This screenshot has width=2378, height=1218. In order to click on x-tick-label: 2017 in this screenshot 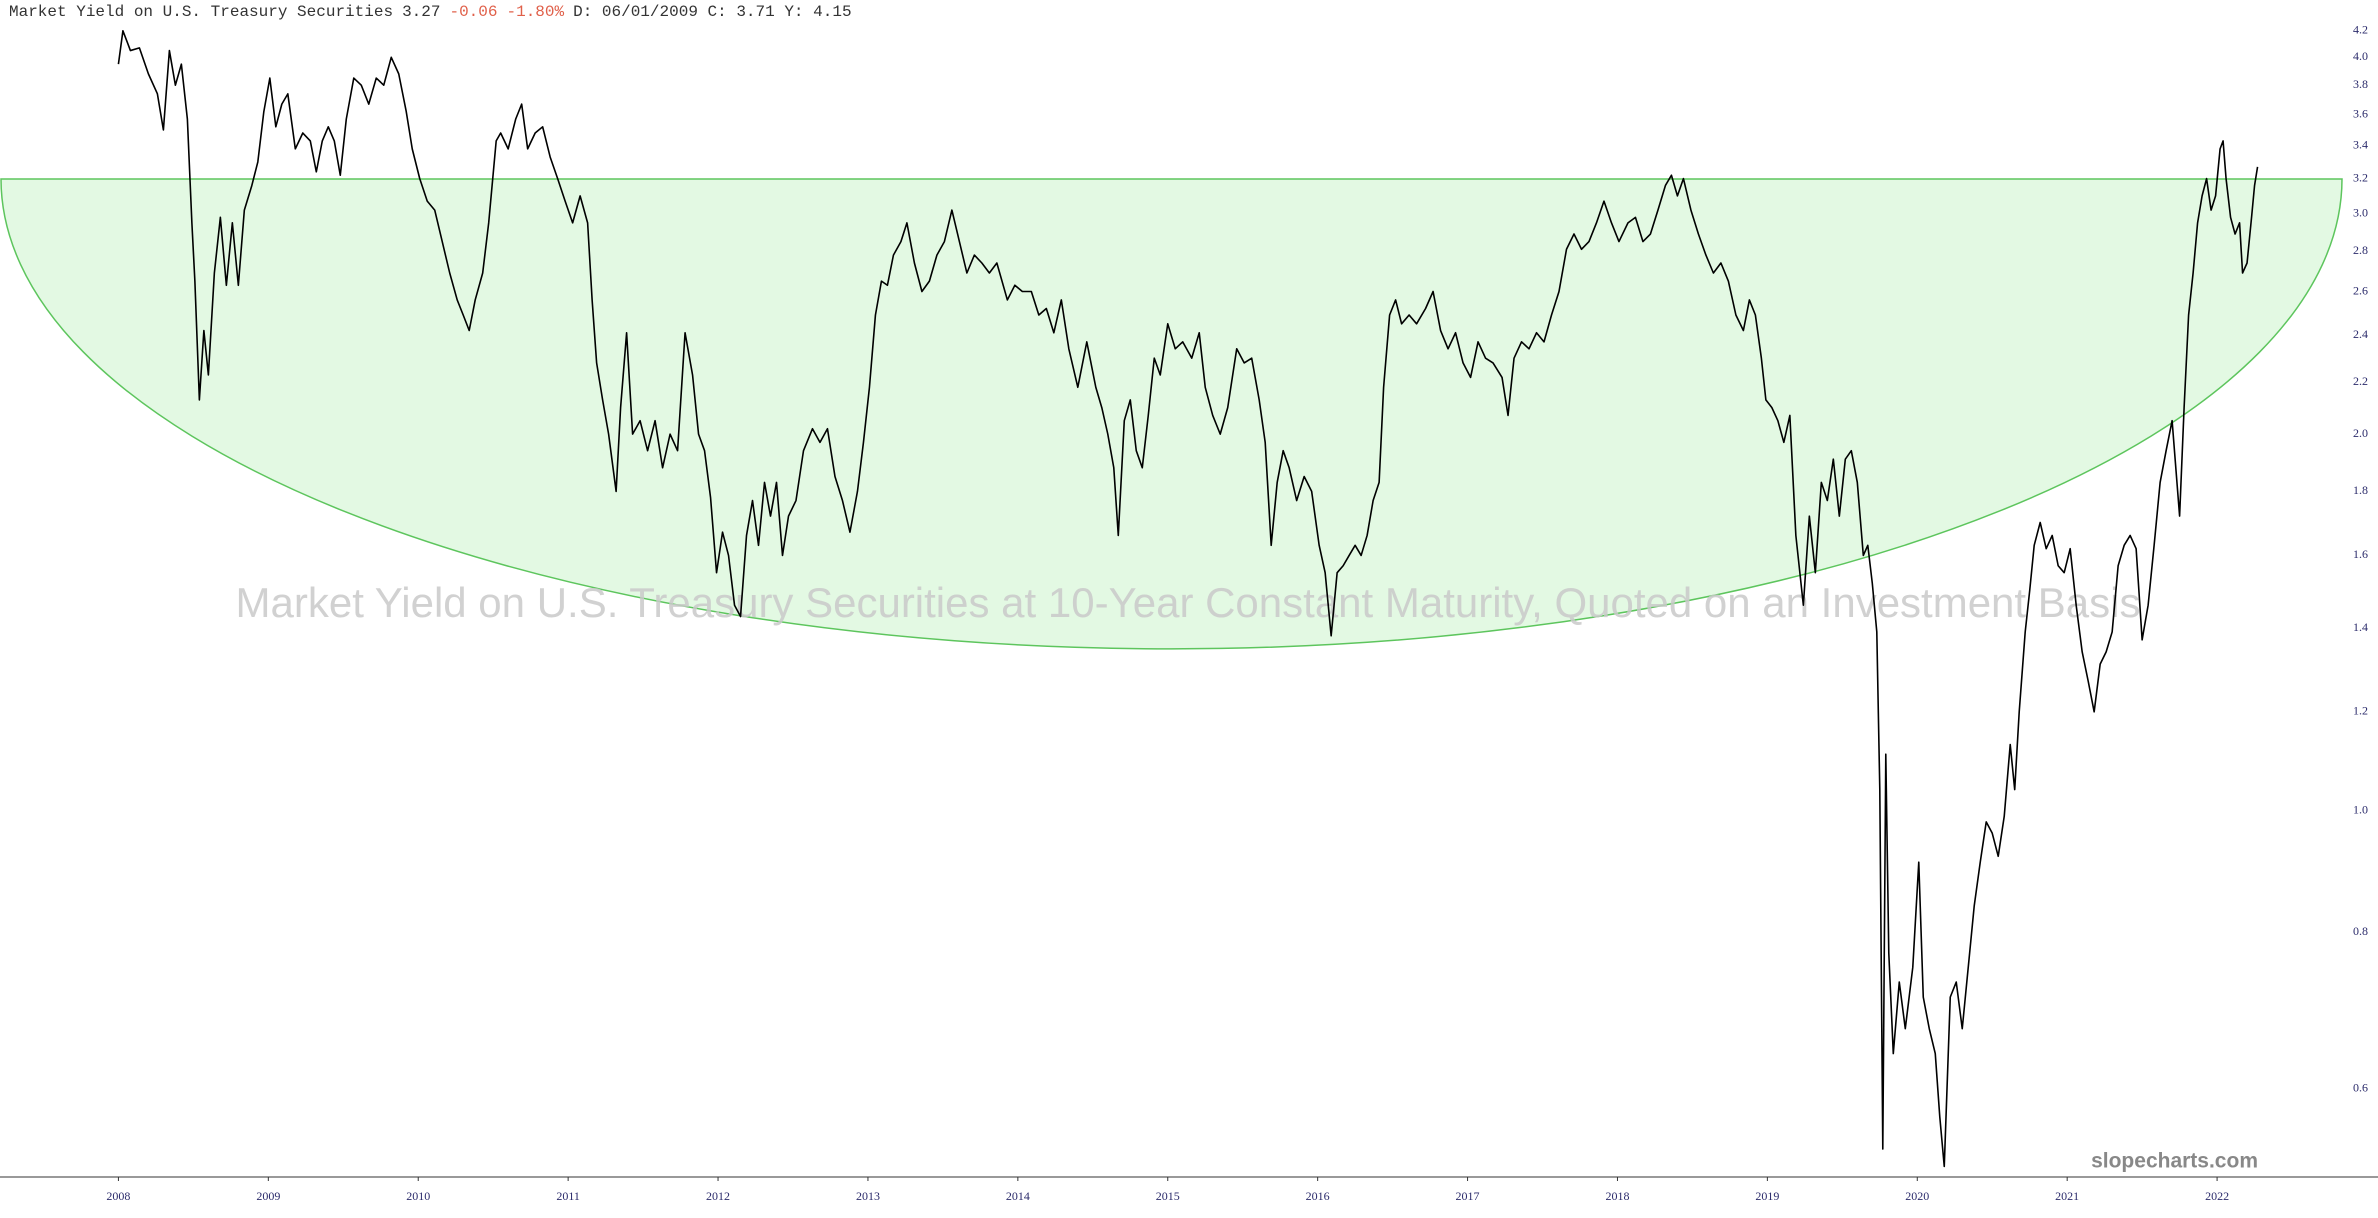, I will do `click(1468, 1196)`.